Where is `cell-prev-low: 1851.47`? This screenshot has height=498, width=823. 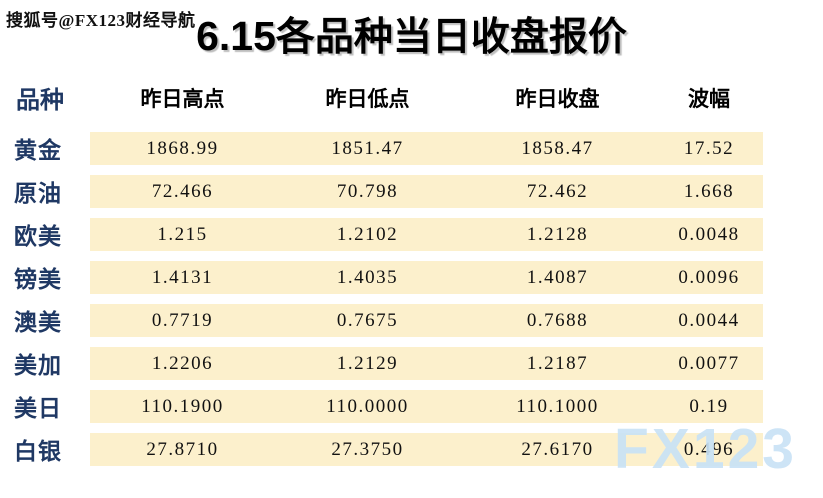
cell-prev-low: 1851.47 is located at coordinates (367, 148).